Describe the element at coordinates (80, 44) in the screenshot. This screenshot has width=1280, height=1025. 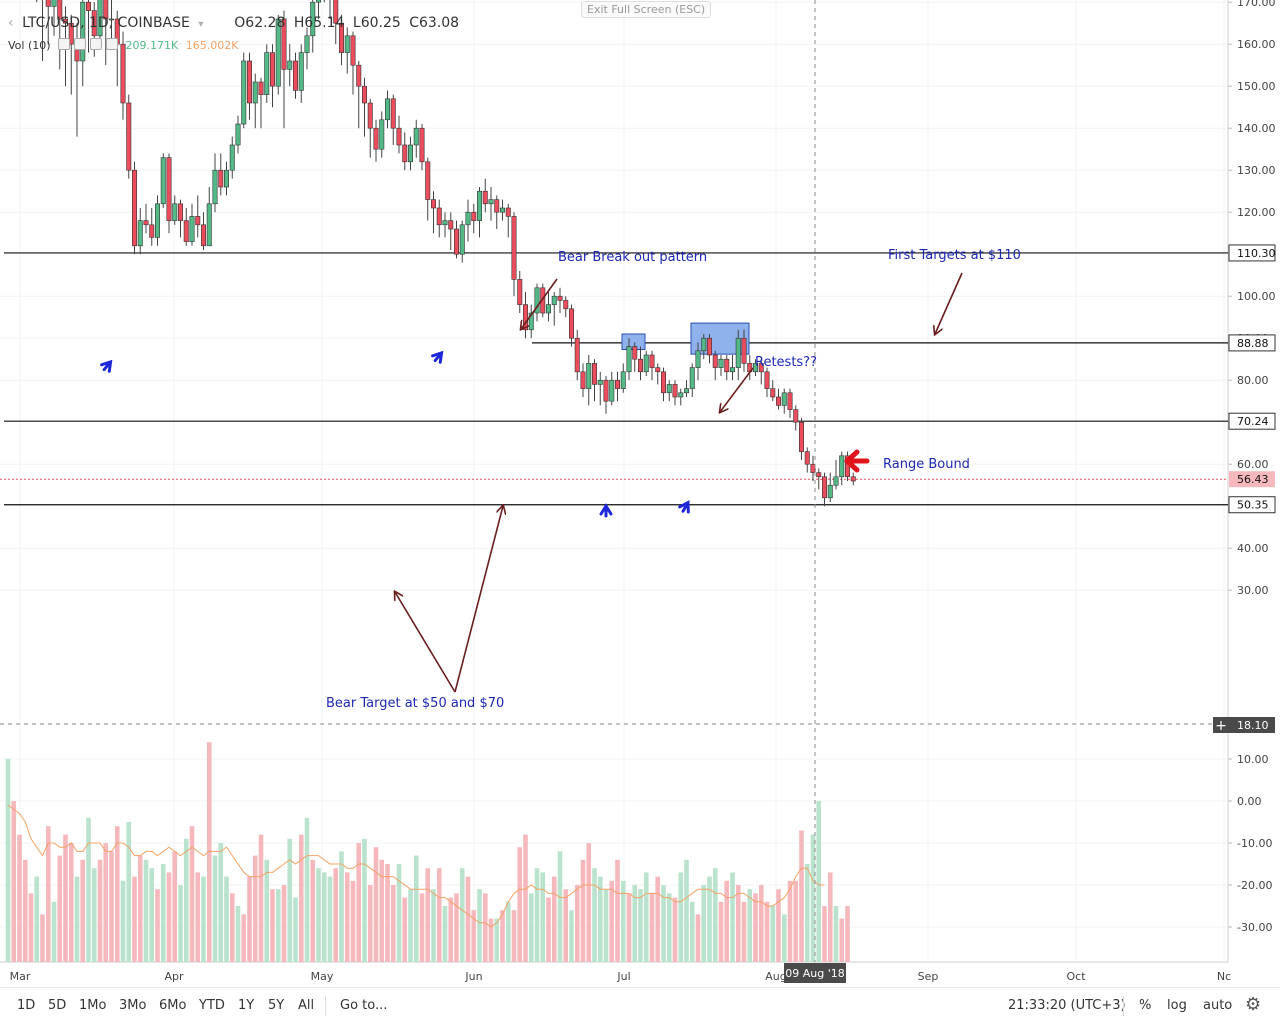
I see `settings-icon` at that location.